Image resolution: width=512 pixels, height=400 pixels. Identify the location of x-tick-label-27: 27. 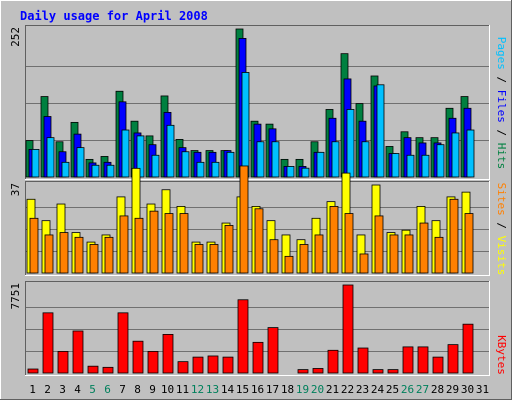
(422, 389).